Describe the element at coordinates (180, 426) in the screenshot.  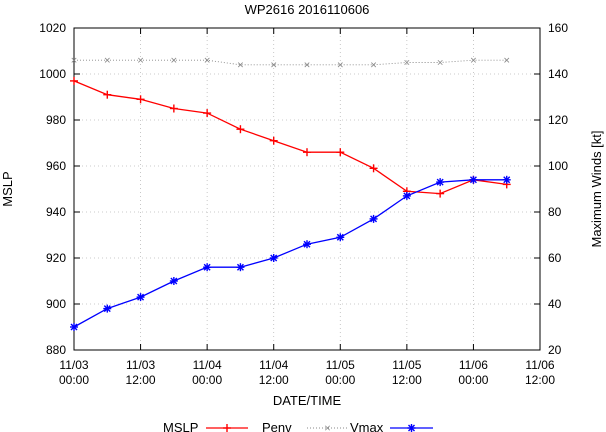
I see `legend-label: MSLP` at that location.